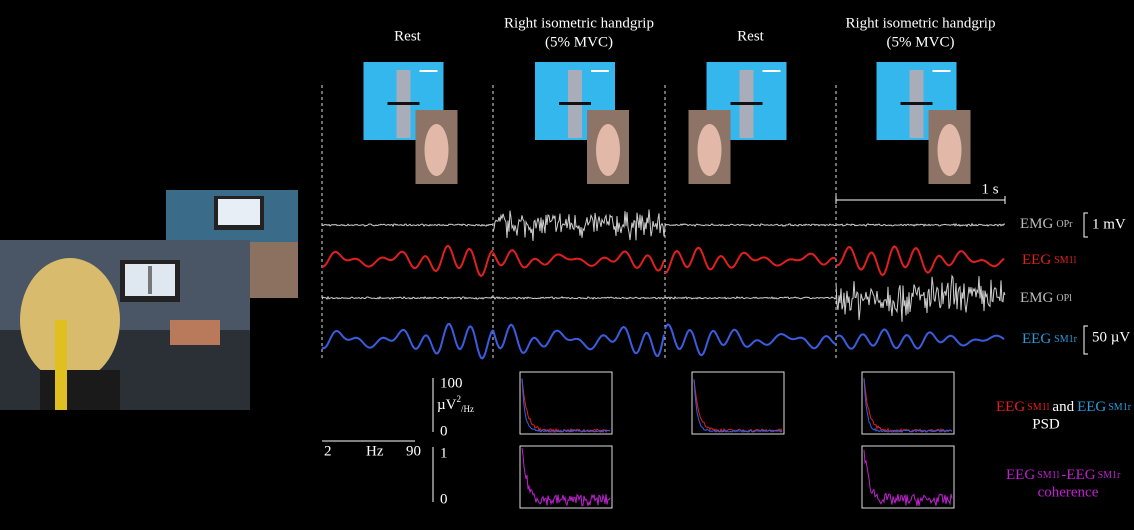  Describe the element at coordinates (1046, 424) in the screenshot. I see `psd-legend-caption: PSD` at that location.